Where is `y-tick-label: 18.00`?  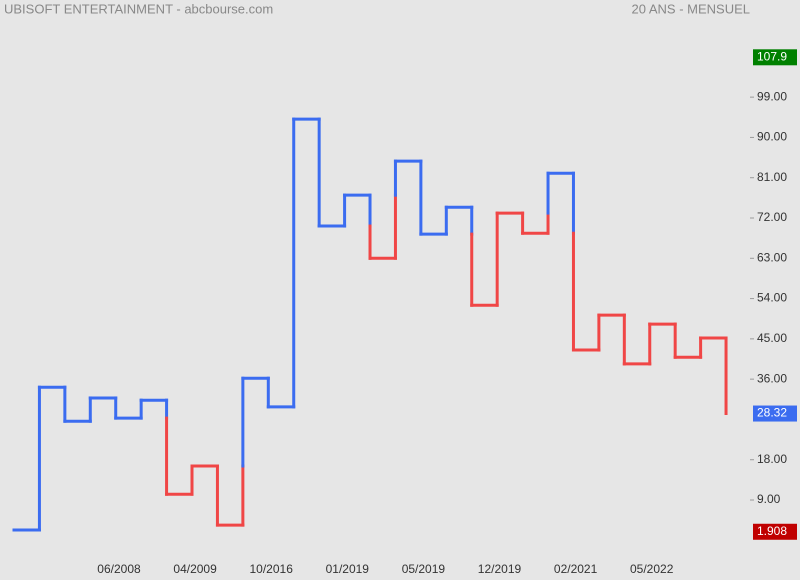 y-tick-label: 18.00 is located at coordinates (772, 459).